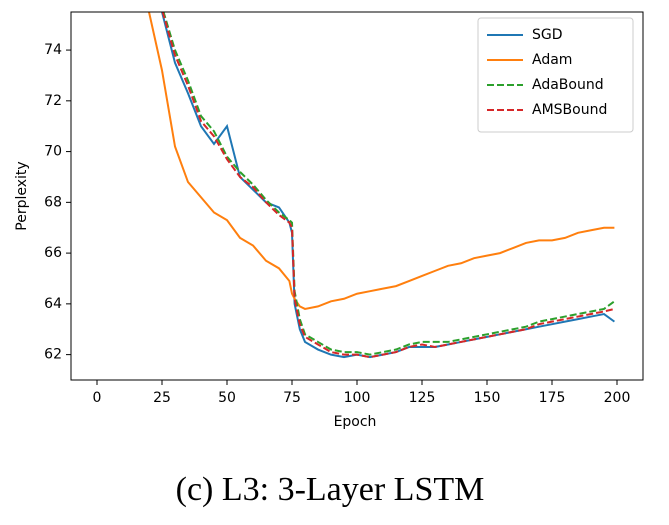 The width and height of the screenshot is (669, 525). What do you see at coordinates (547, 35) in the screenshot?
I see `legend-label: SGD` at bounding box center [547, 35].